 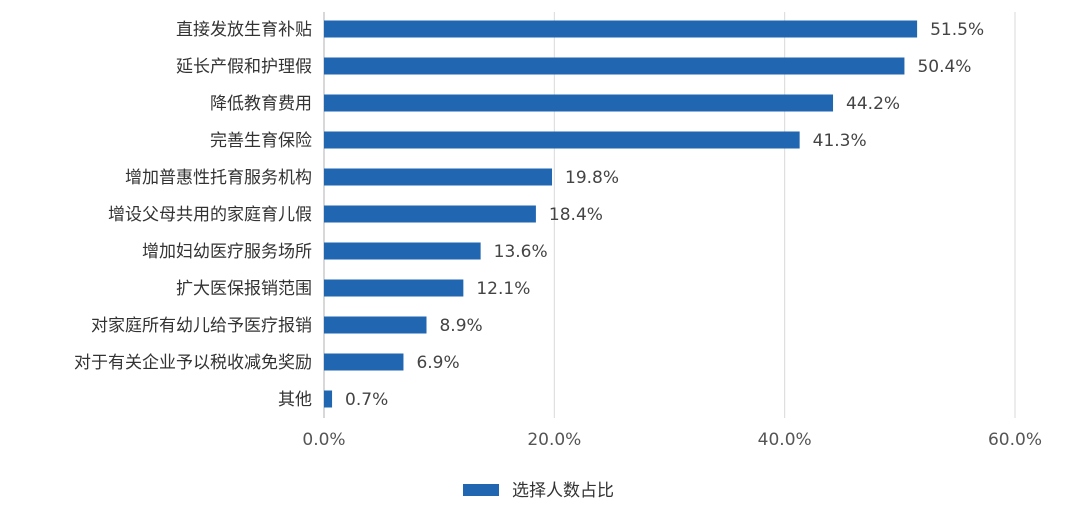 What do you see at coordinates (1015, 440) in the screenshot?
I see `x-tick-label: 60.0%` at bounding box center [1015, 440].